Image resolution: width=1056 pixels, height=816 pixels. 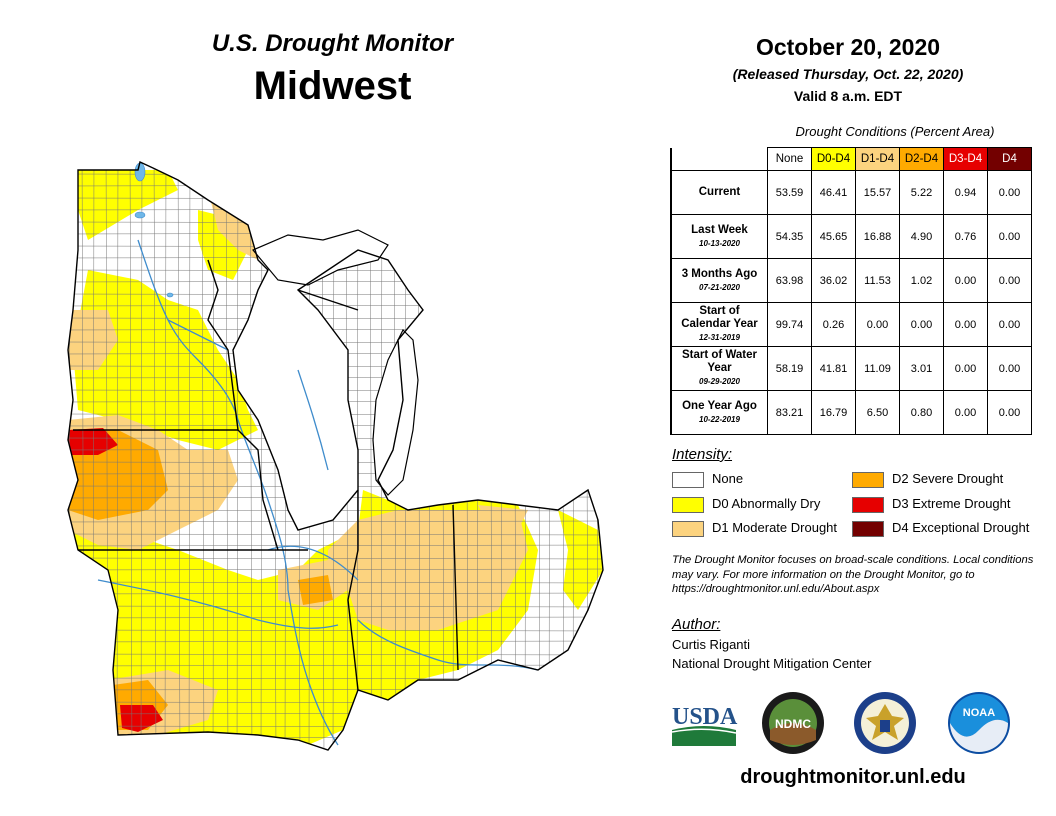 I want to click on column-header-none: None, so click(x=789, y=159).